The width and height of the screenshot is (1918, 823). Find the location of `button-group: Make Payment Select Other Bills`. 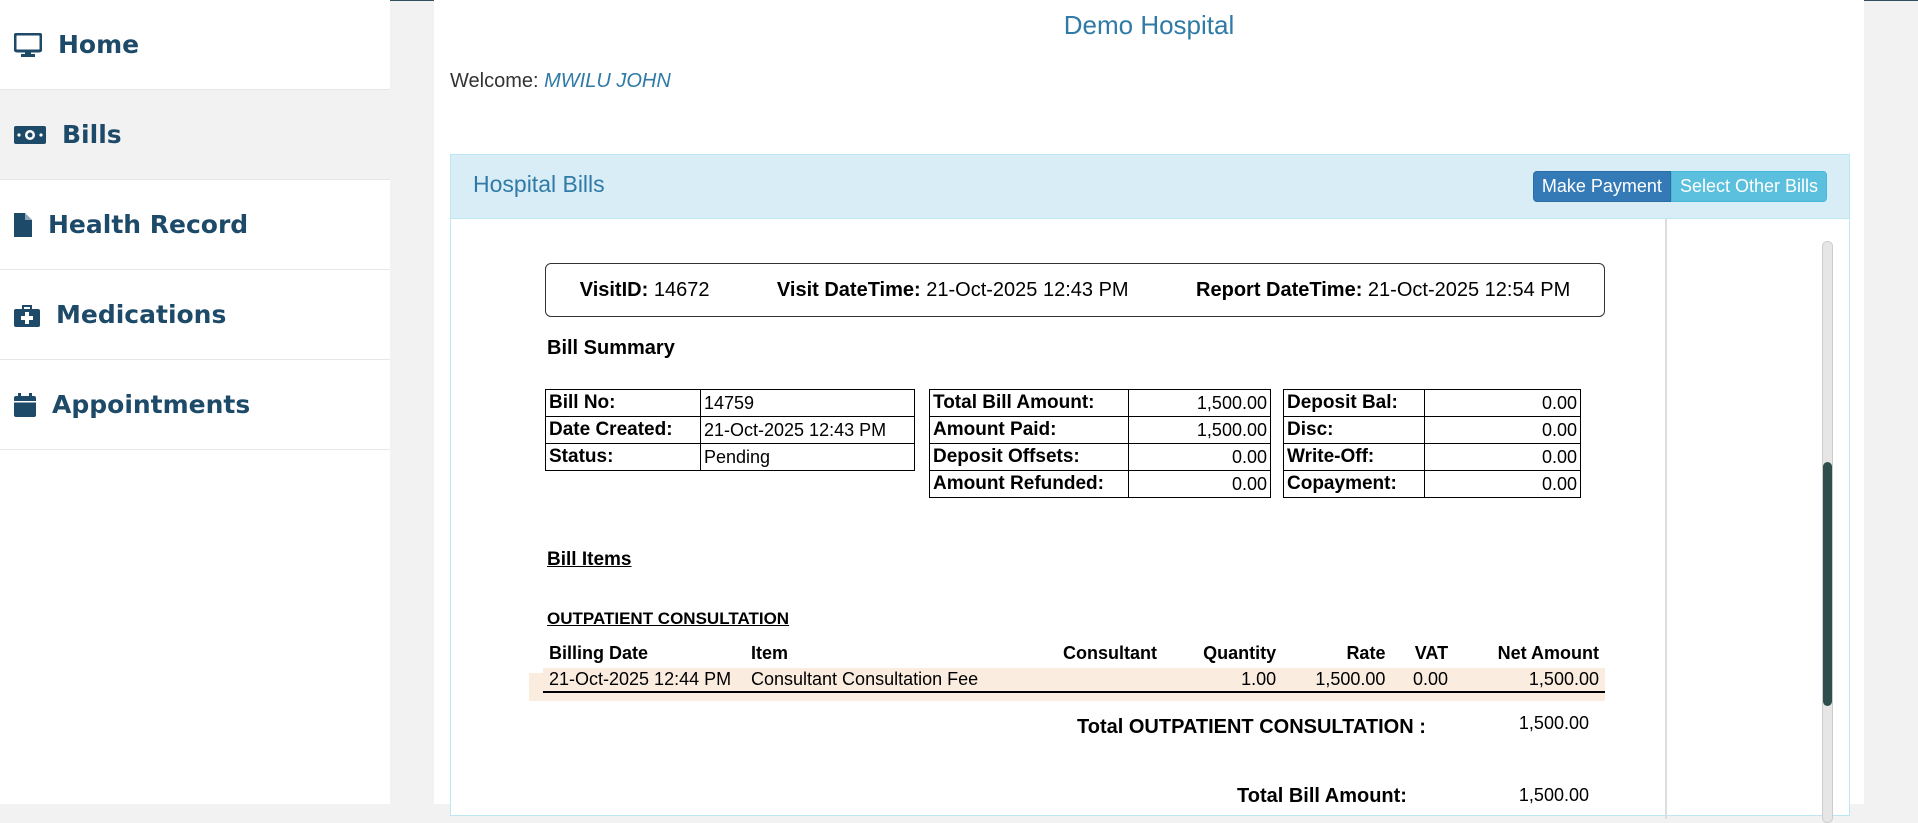

button-group: Make Payment Select Other Bills is located at coordinates (1679, 186).